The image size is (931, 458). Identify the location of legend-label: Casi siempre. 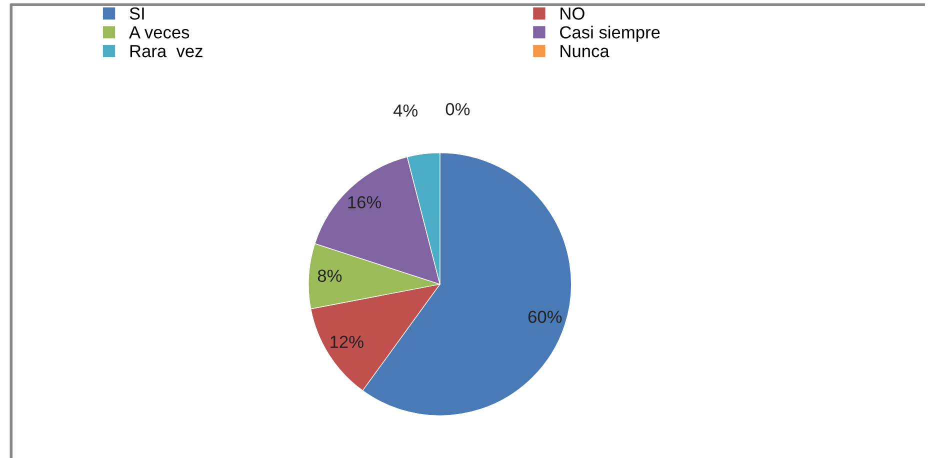
(610, 34).